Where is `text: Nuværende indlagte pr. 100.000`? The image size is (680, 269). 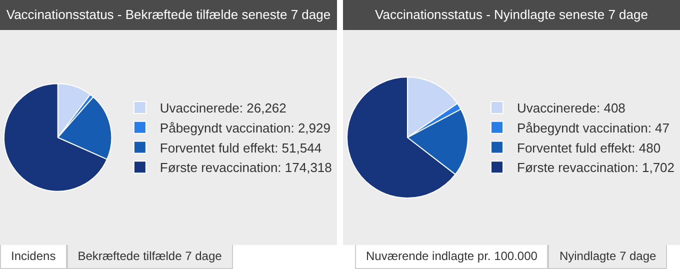
text: Nuværende indlagte pr. 100.000 is located at coordinates (451, 257).